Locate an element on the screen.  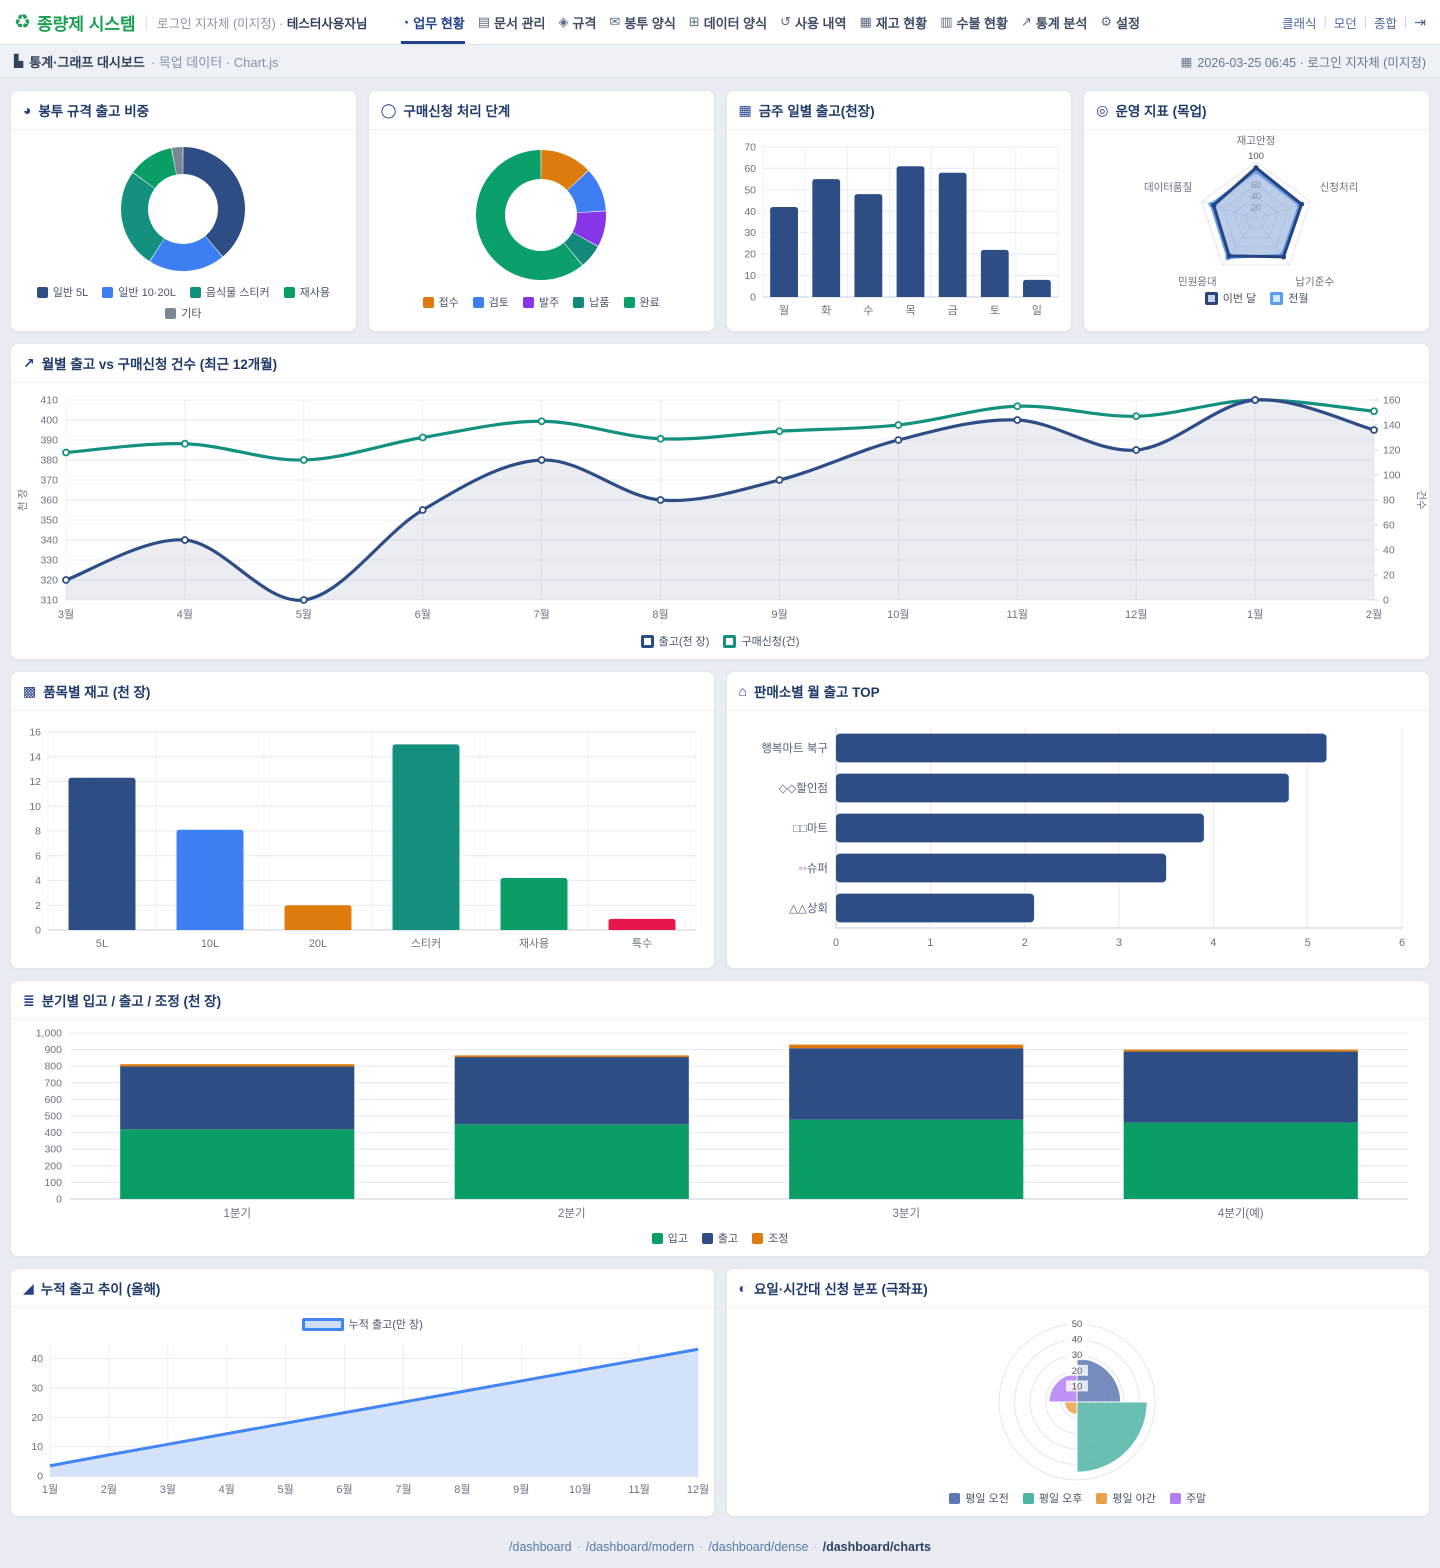
nav-item-statistics: ↗ 통계 분석 is located at coordinates (1054, 22).